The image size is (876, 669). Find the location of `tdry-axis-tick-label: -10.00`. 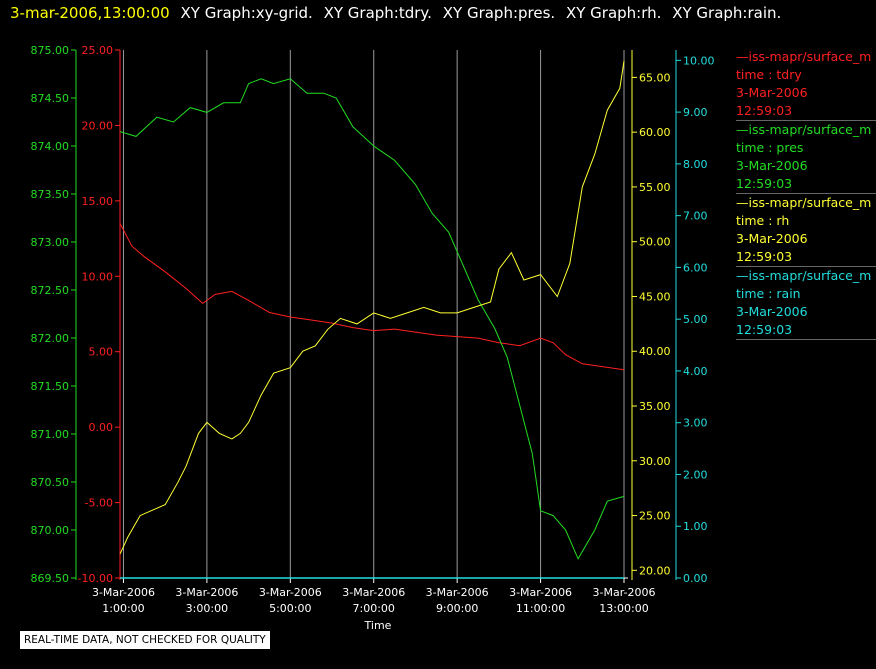

tdry-axis-tick-label: -10.00 is located at coordinates (95, 578).